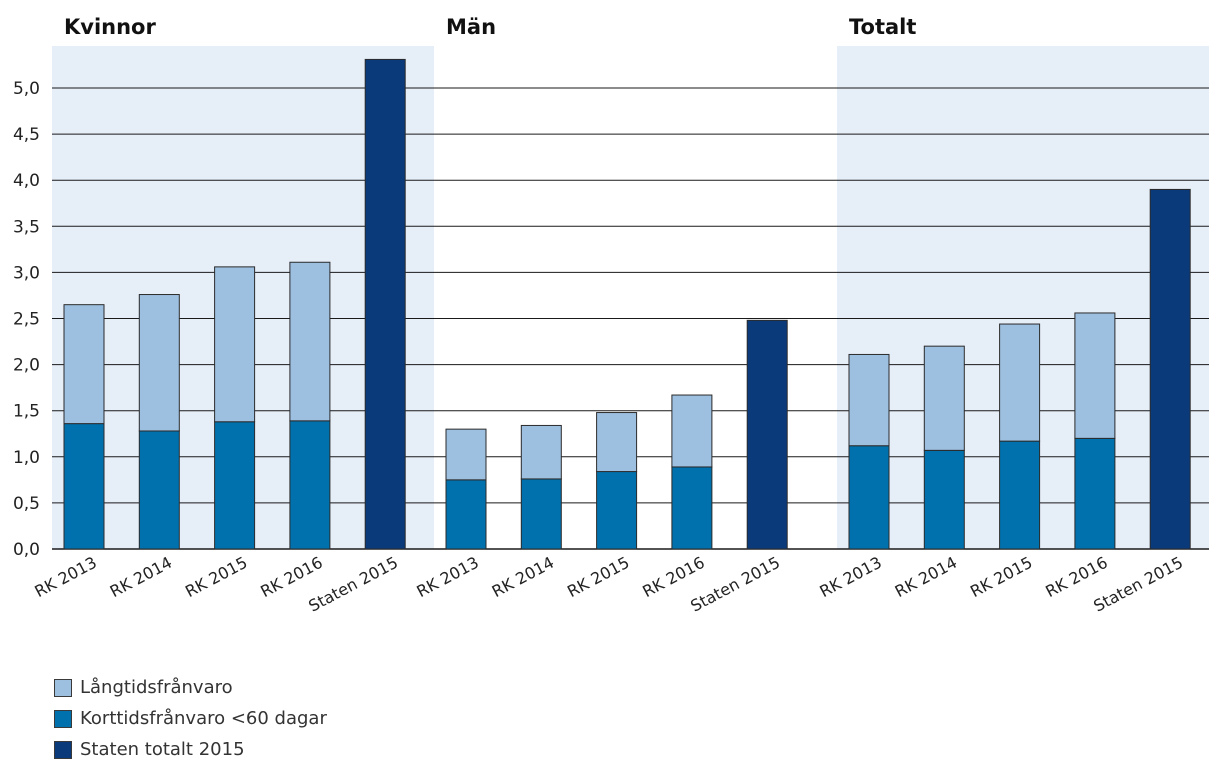 The height and width of the screenshot is (770, 1209). What do you see at coordinates (471, 27) in the screenshot?
I see `group-title: Män` at bounding box center [471, 27].